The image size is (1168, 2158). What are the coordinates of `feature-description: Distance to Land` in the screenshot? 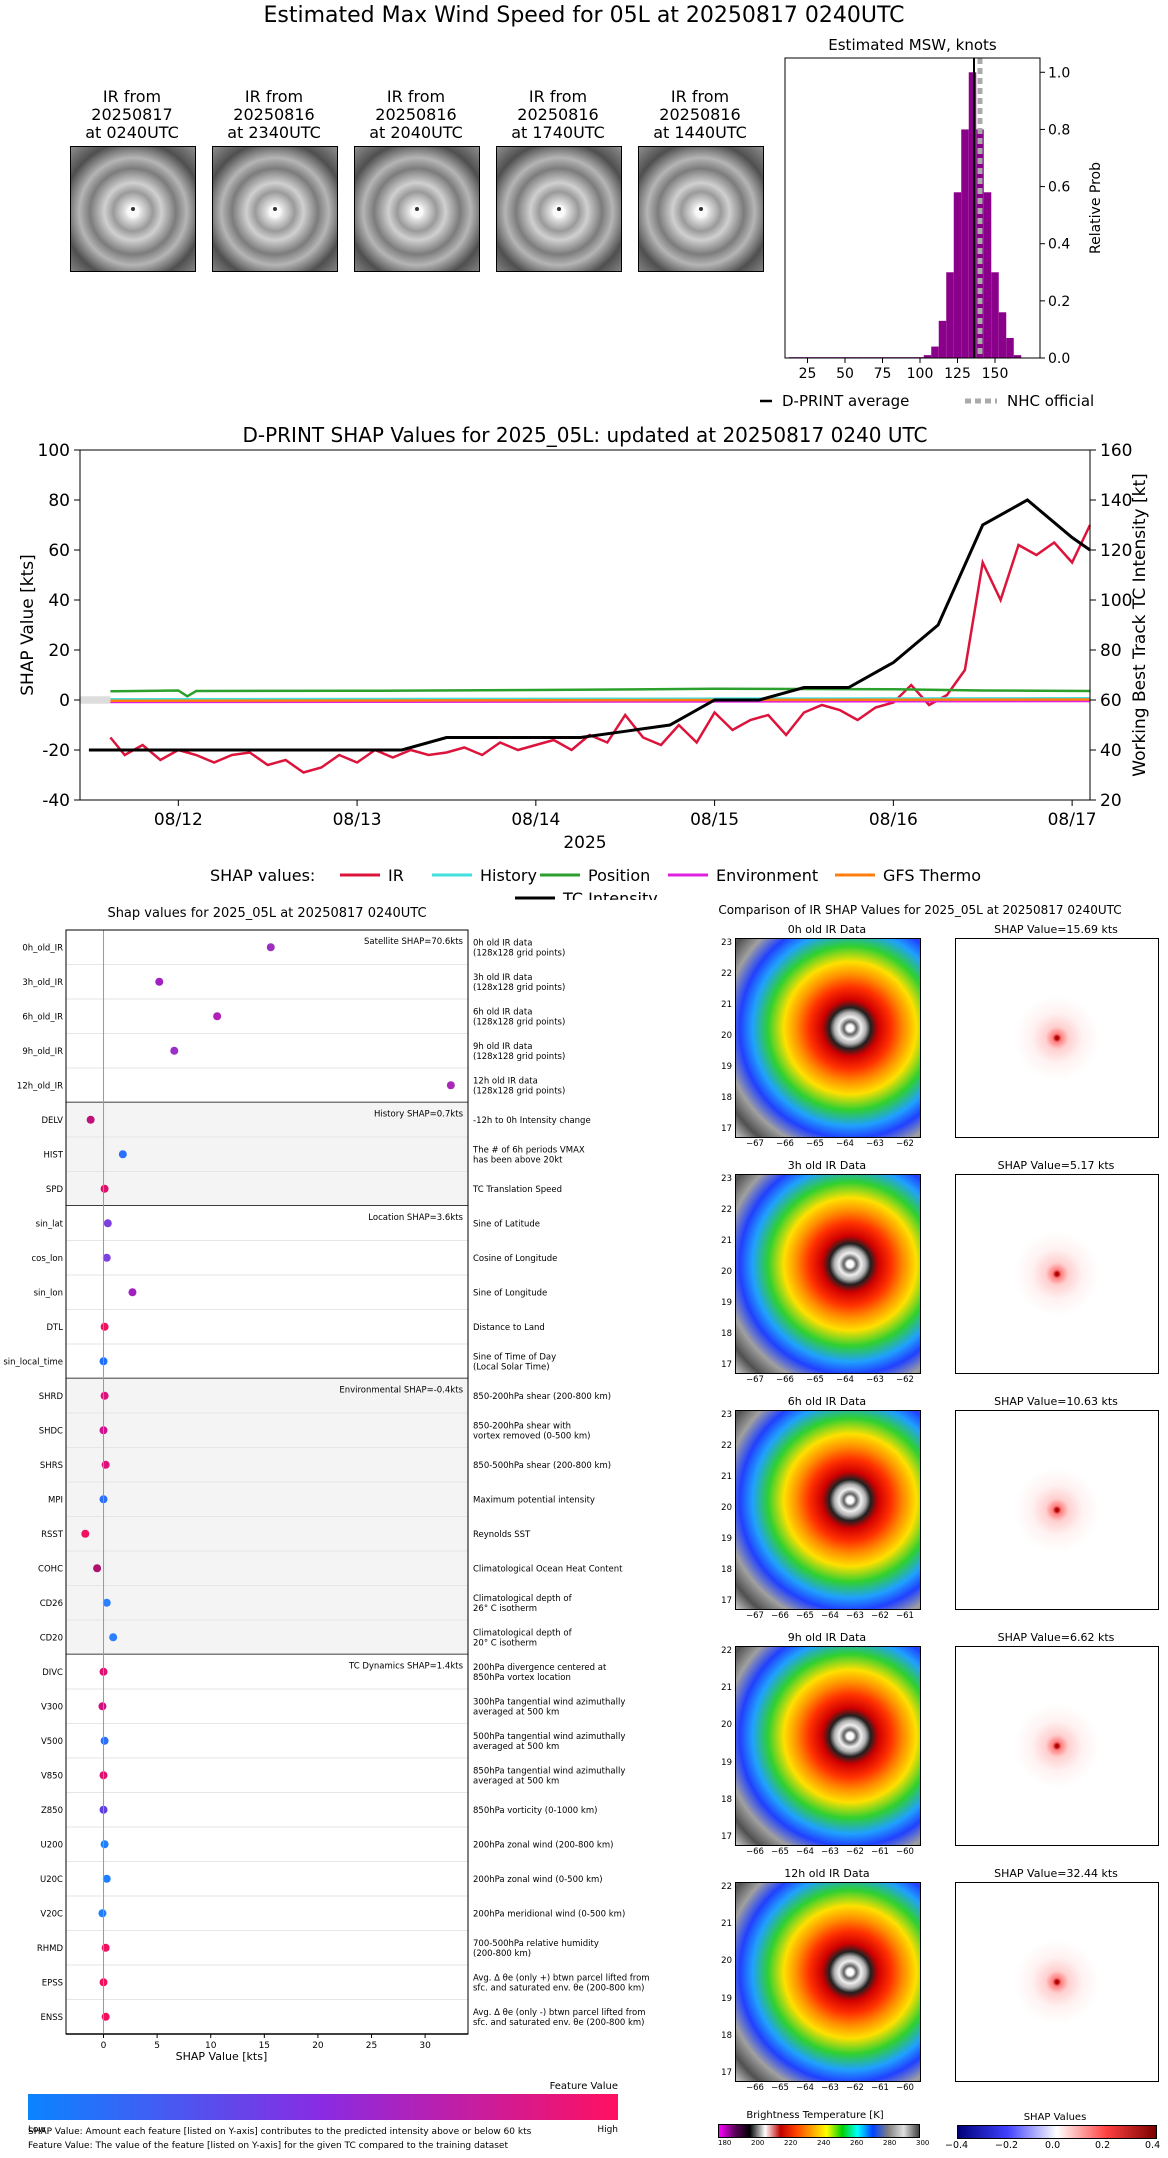 It's located at (509, 1328).